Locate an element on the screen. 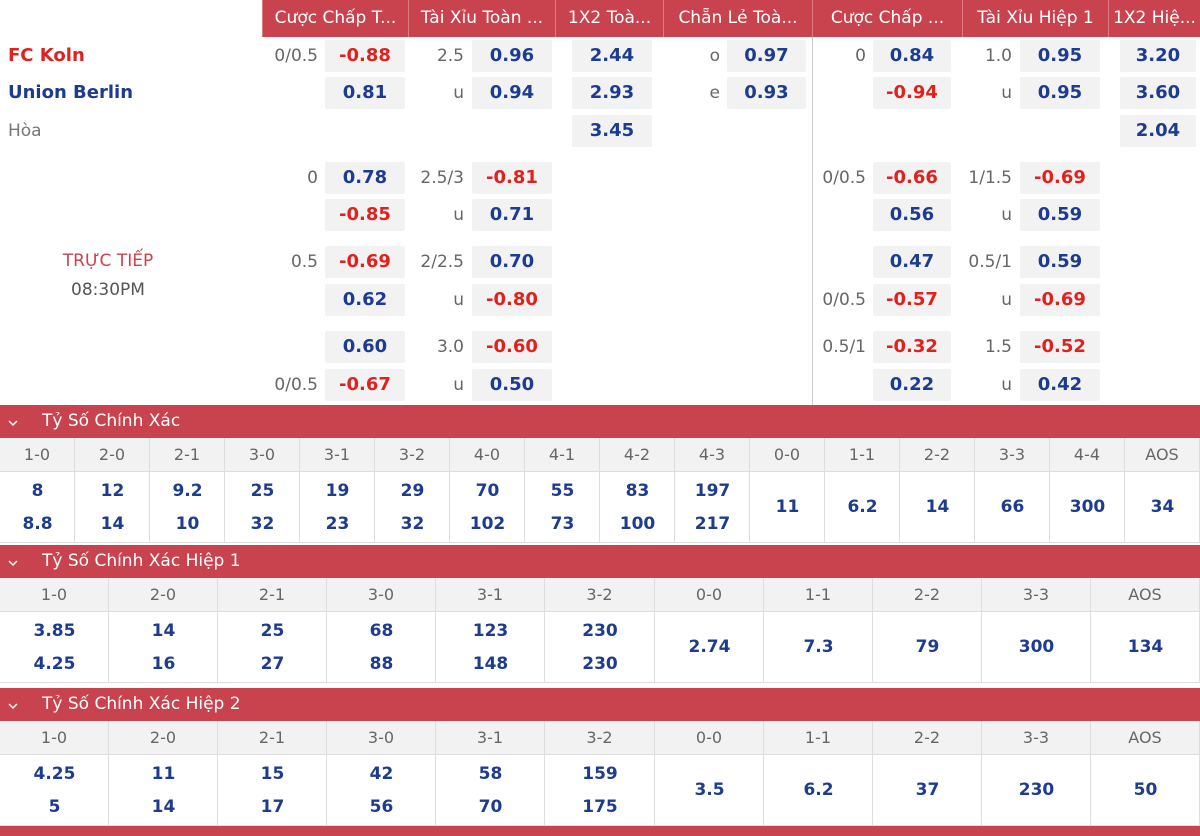  odds-button: 0.94 is located at coordinates (512, 93).